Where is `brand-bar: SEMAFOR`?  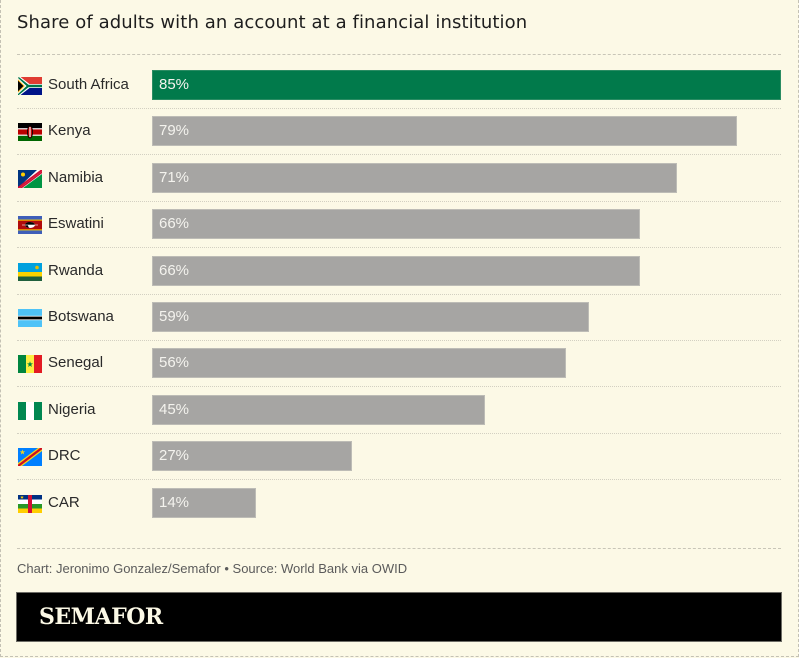 brand-bar: SEMAFOR is located at coordinates (399, 617).